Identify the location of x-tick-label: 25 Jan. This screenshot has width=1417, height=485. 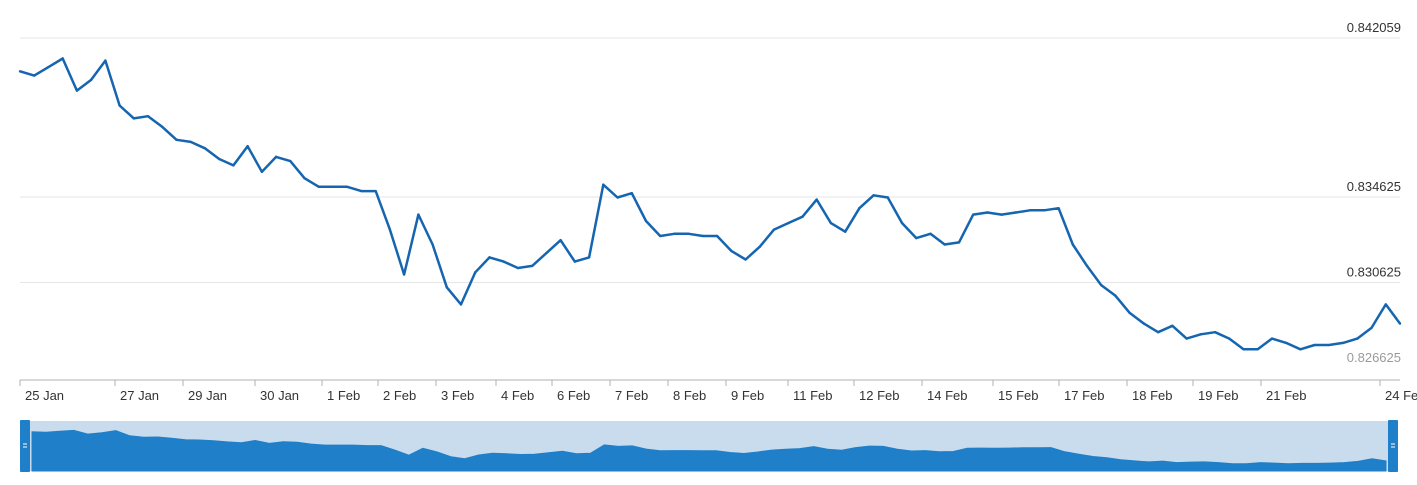
(44, 395).